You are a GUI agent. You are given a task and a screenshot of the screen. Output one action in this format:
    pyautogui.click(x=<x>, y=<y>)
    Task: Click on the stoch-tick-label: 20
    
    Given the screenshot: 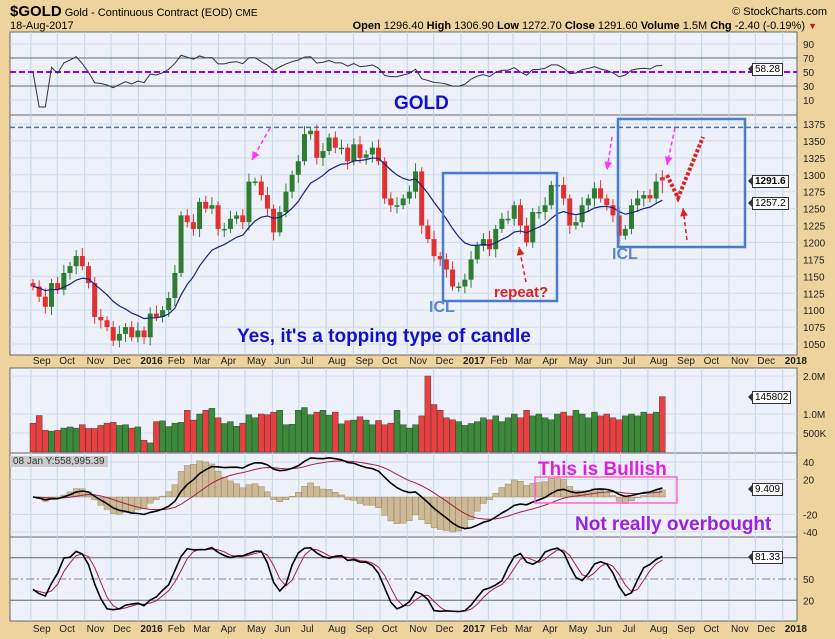 What is the action you would take?
    pyautogui.click(x=809, y=601)
    